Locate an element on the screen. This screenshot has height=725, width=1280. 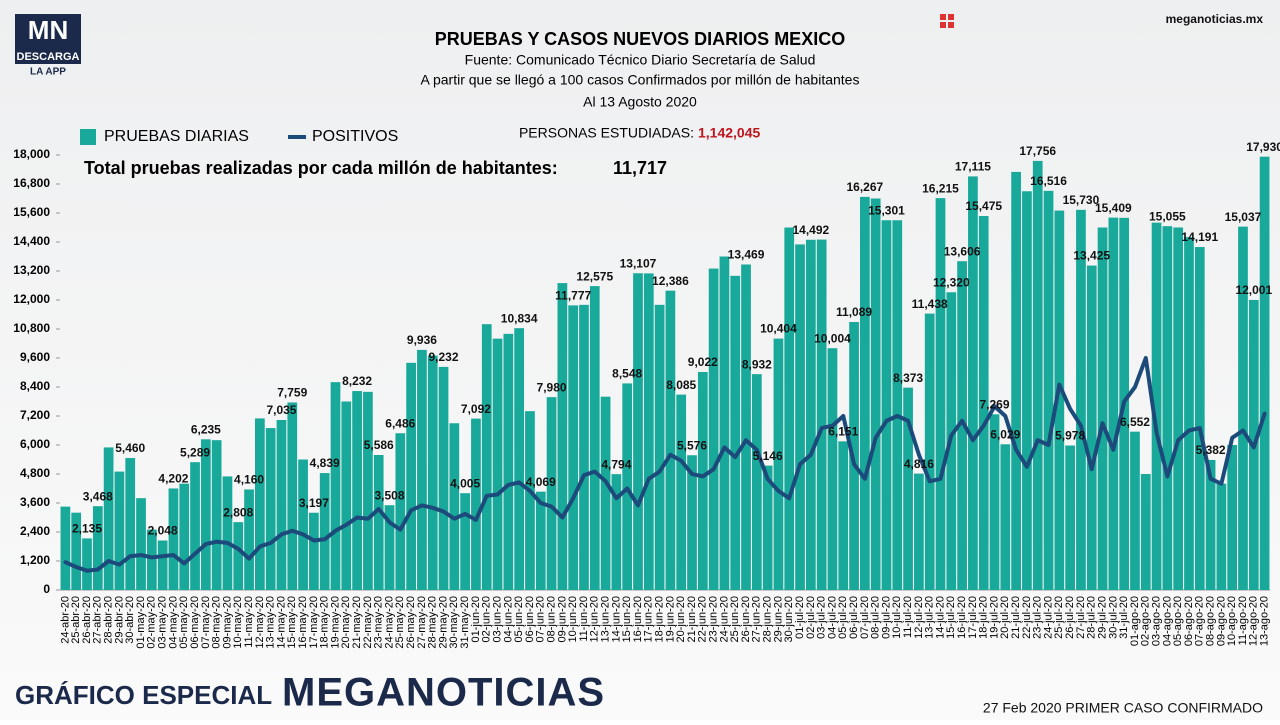
data-label: 7,269 is located at coordinates (994, 405).